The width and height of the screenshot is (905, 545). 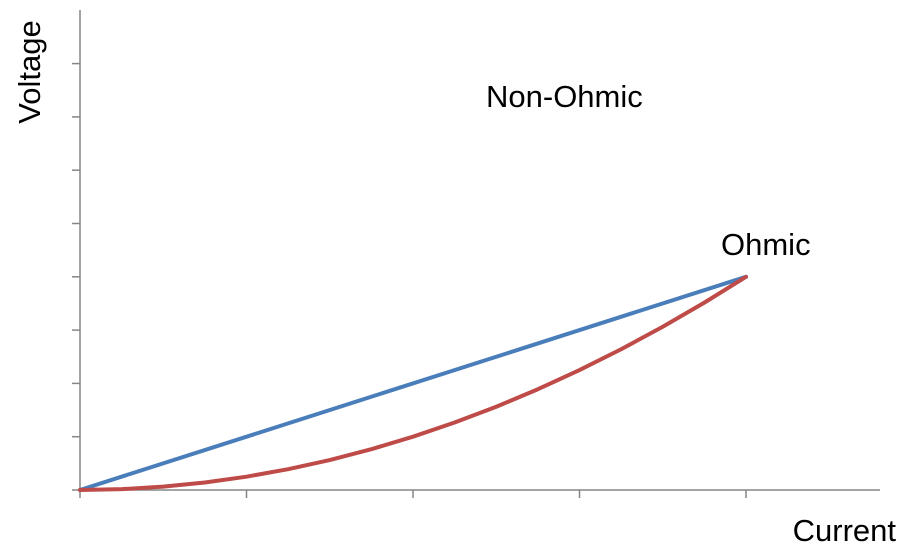 What do you see at coordinates (413, 494) in the screenshot?
I see `x-axis-ticks` at bounding box center [413, 494].